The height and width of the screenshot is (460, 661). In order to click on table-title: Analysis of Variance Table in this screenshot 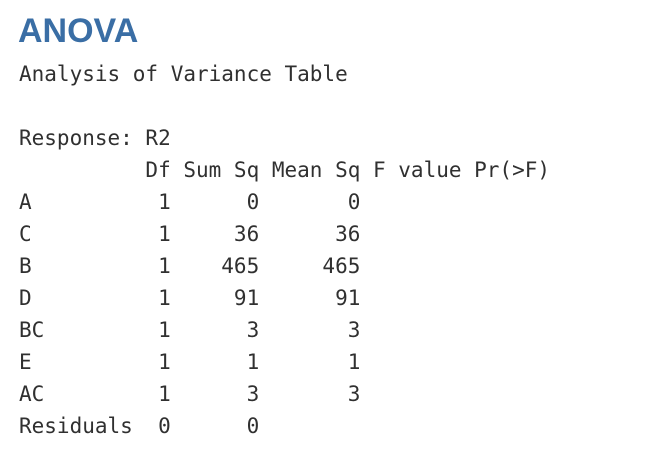, I will do `click(183, 74)`.